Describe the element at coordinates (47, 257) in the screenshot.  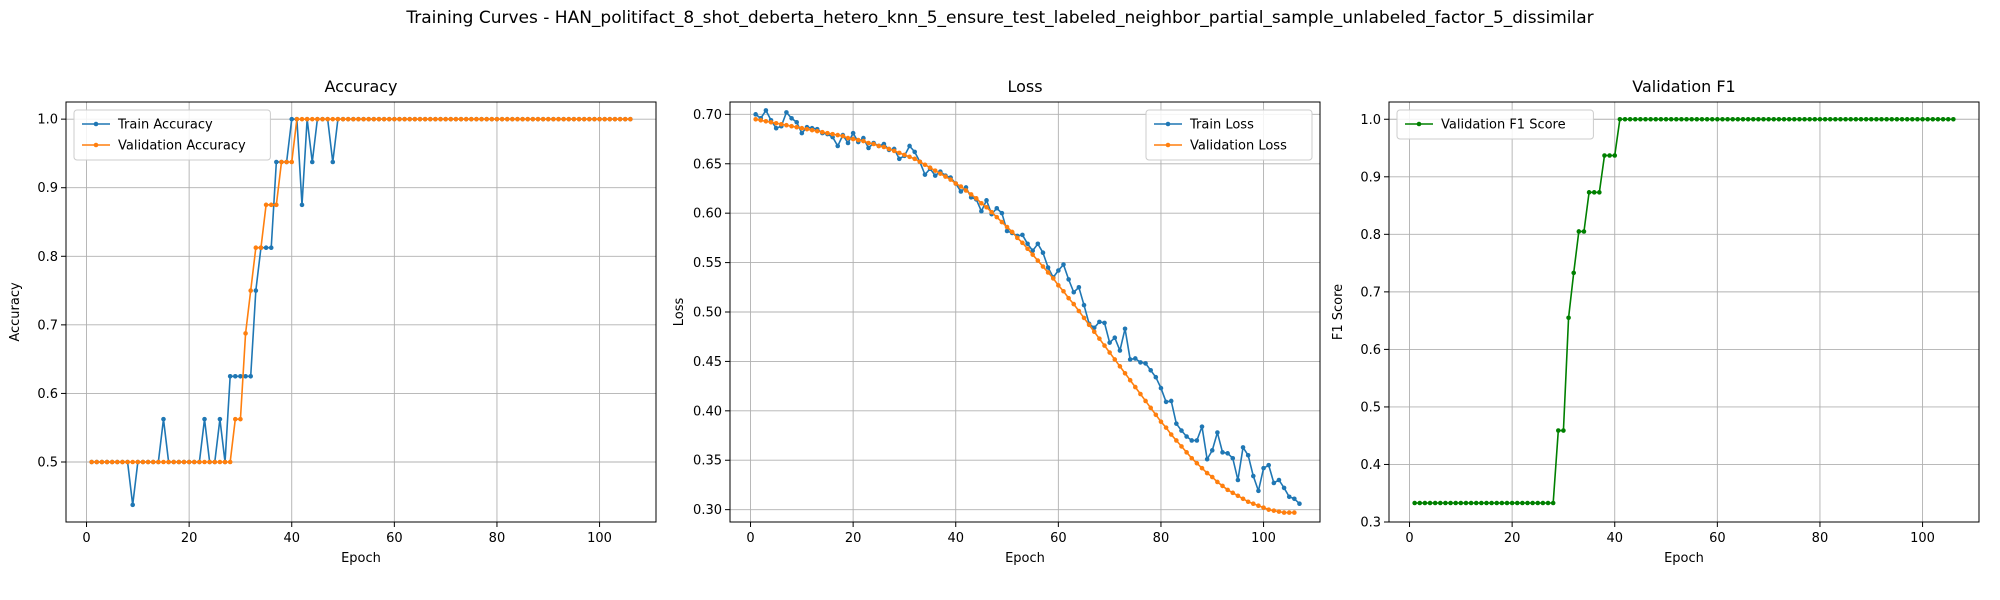
I see `accuracy-y-tick-label: 0.8` at that location.